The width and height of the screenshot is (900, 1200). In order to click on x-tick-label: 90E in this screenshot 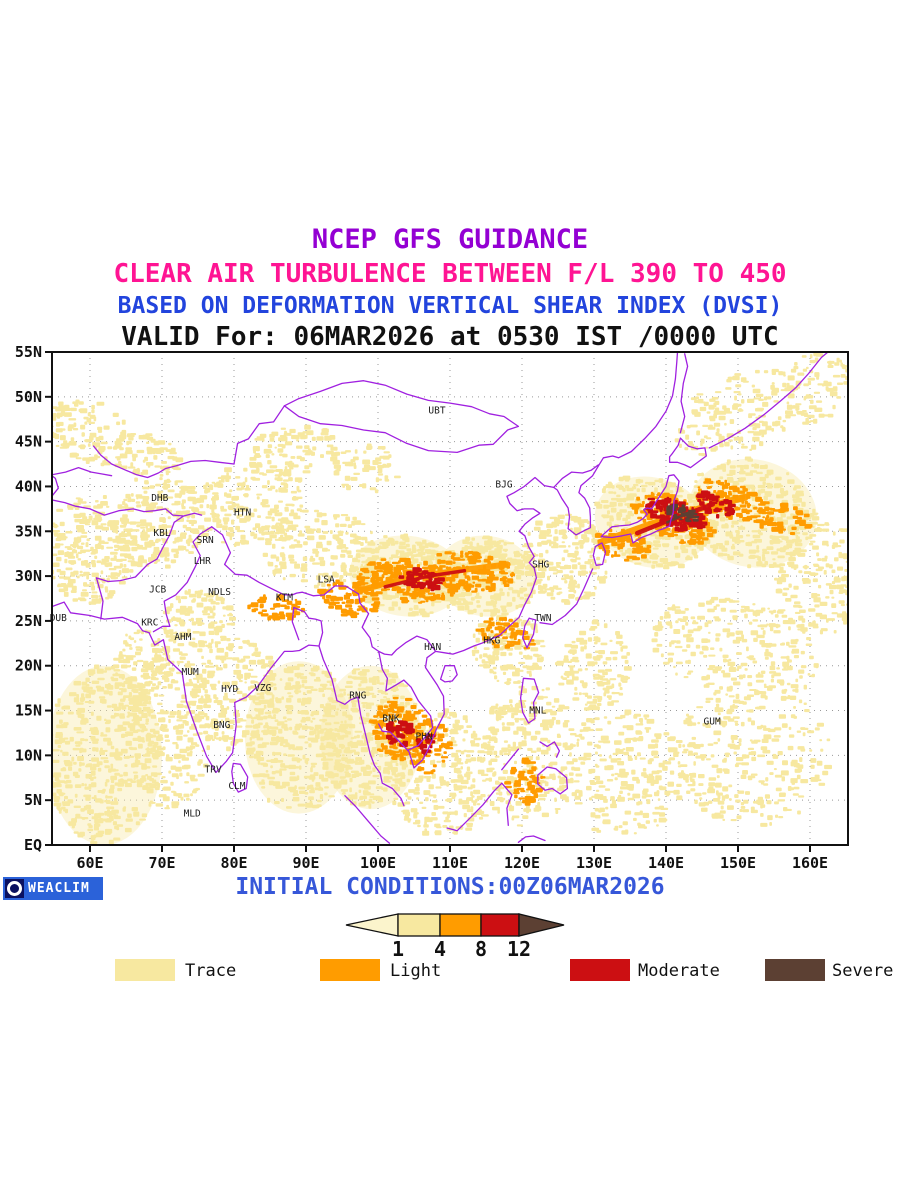, I will do `click(305, 863)`.